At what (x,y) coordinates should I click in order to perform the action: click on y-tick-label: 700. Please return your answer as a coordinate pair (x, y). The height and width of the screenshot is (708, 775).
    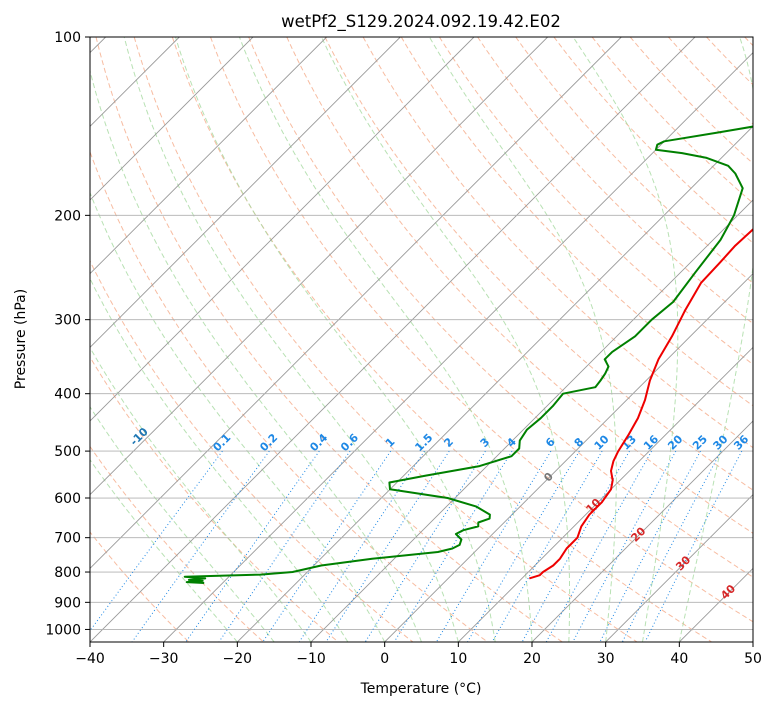
    Looking at the image, I should click on (67, 539).